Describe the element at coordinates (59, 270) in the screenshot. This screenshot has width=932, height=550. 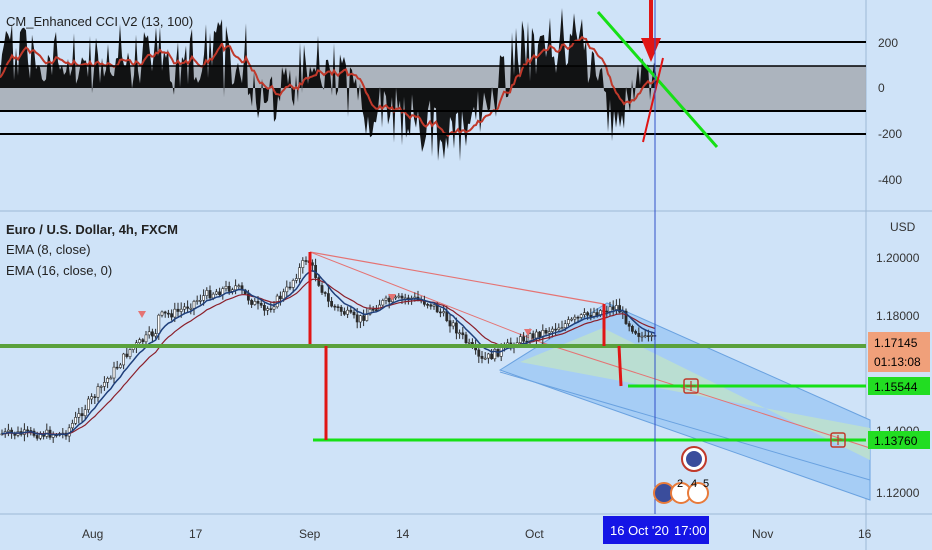
I see `ema-16-legend: EMA (16, close, 0)` at that location.